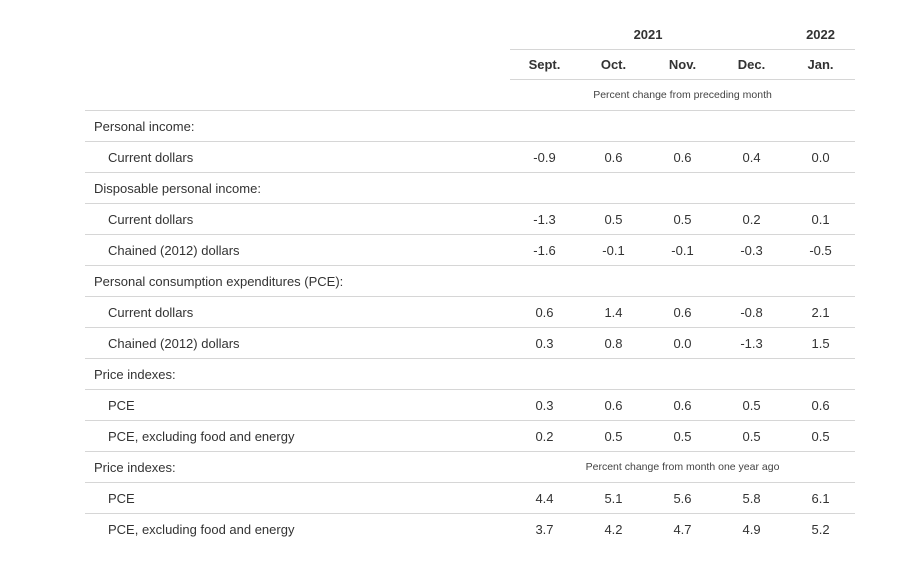 The height and width of the screenshot is (570, 911). Describe the element at coordinates (613, 312) in the screenshot. I see `value-cell: 1.4` at that location.